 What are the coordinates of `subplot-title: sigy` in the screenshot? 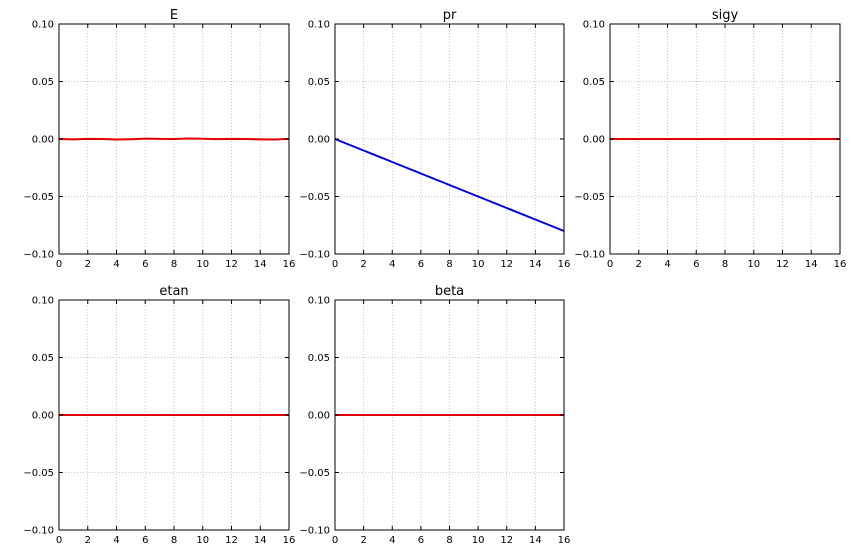 It's located at (725, 15).